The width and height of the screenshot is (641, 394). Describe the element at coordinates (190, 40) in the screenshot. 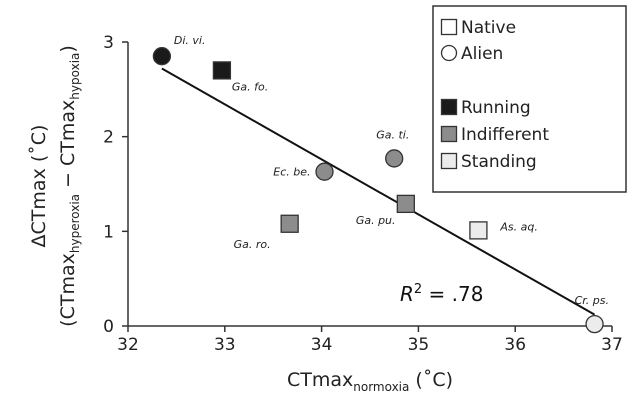

I see `point-label: Di. vi.` at that location.